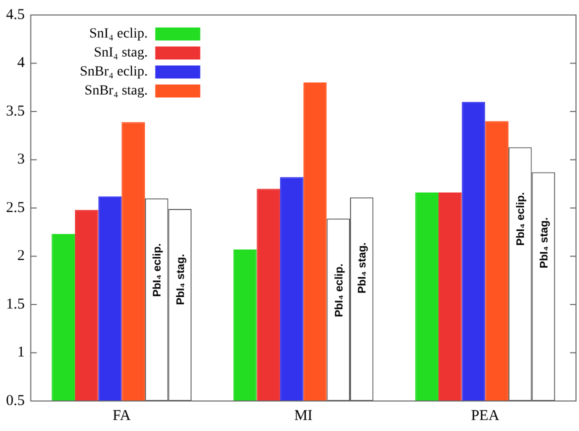  I want to click on series-label: PbI₄ eclip., so click(339, 291).